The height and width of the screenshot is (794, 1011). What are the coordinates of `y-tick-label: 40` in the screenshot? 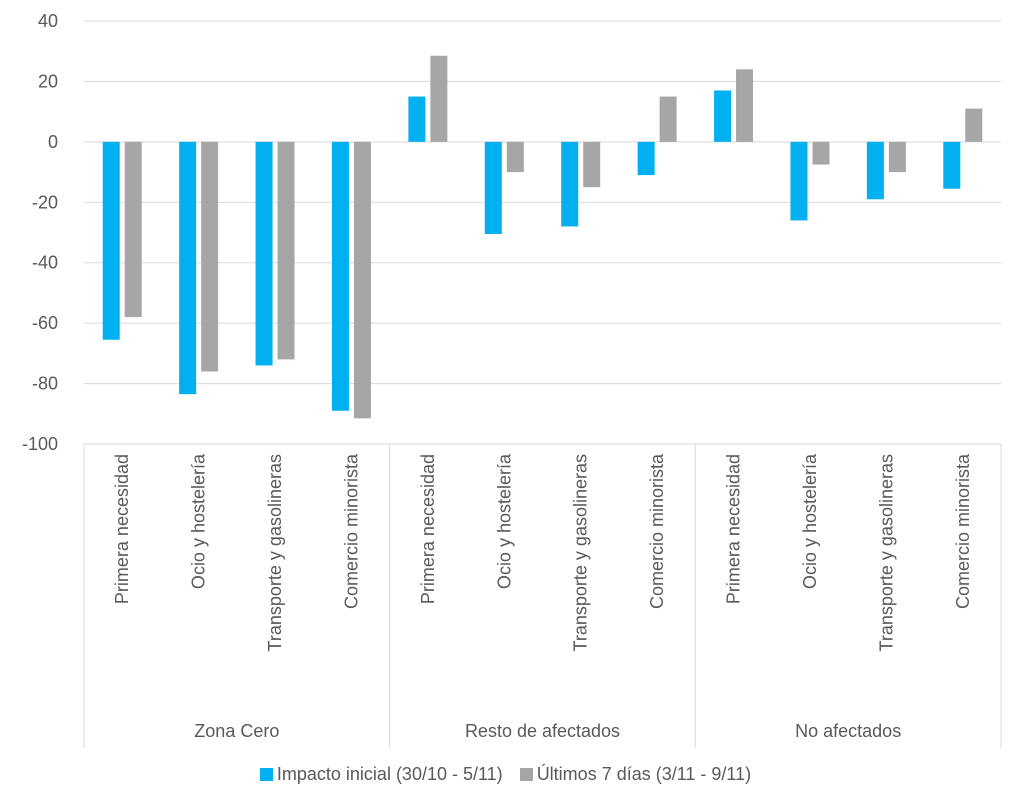 It's located at (48, 21).